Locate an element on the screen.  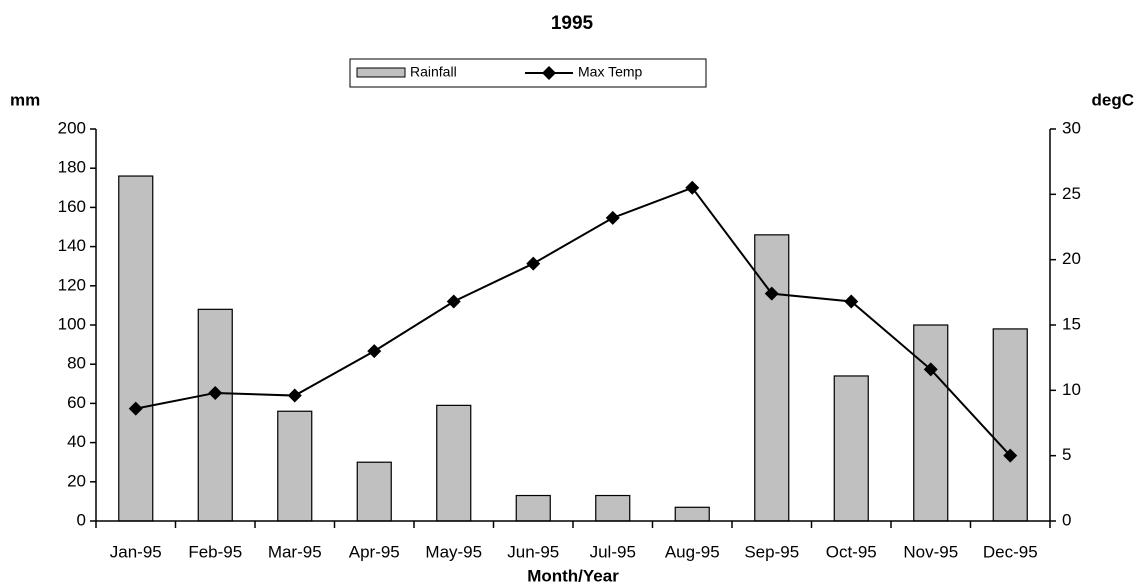
x-tick-label: Aug-95 is located at coordinates (692, 551).